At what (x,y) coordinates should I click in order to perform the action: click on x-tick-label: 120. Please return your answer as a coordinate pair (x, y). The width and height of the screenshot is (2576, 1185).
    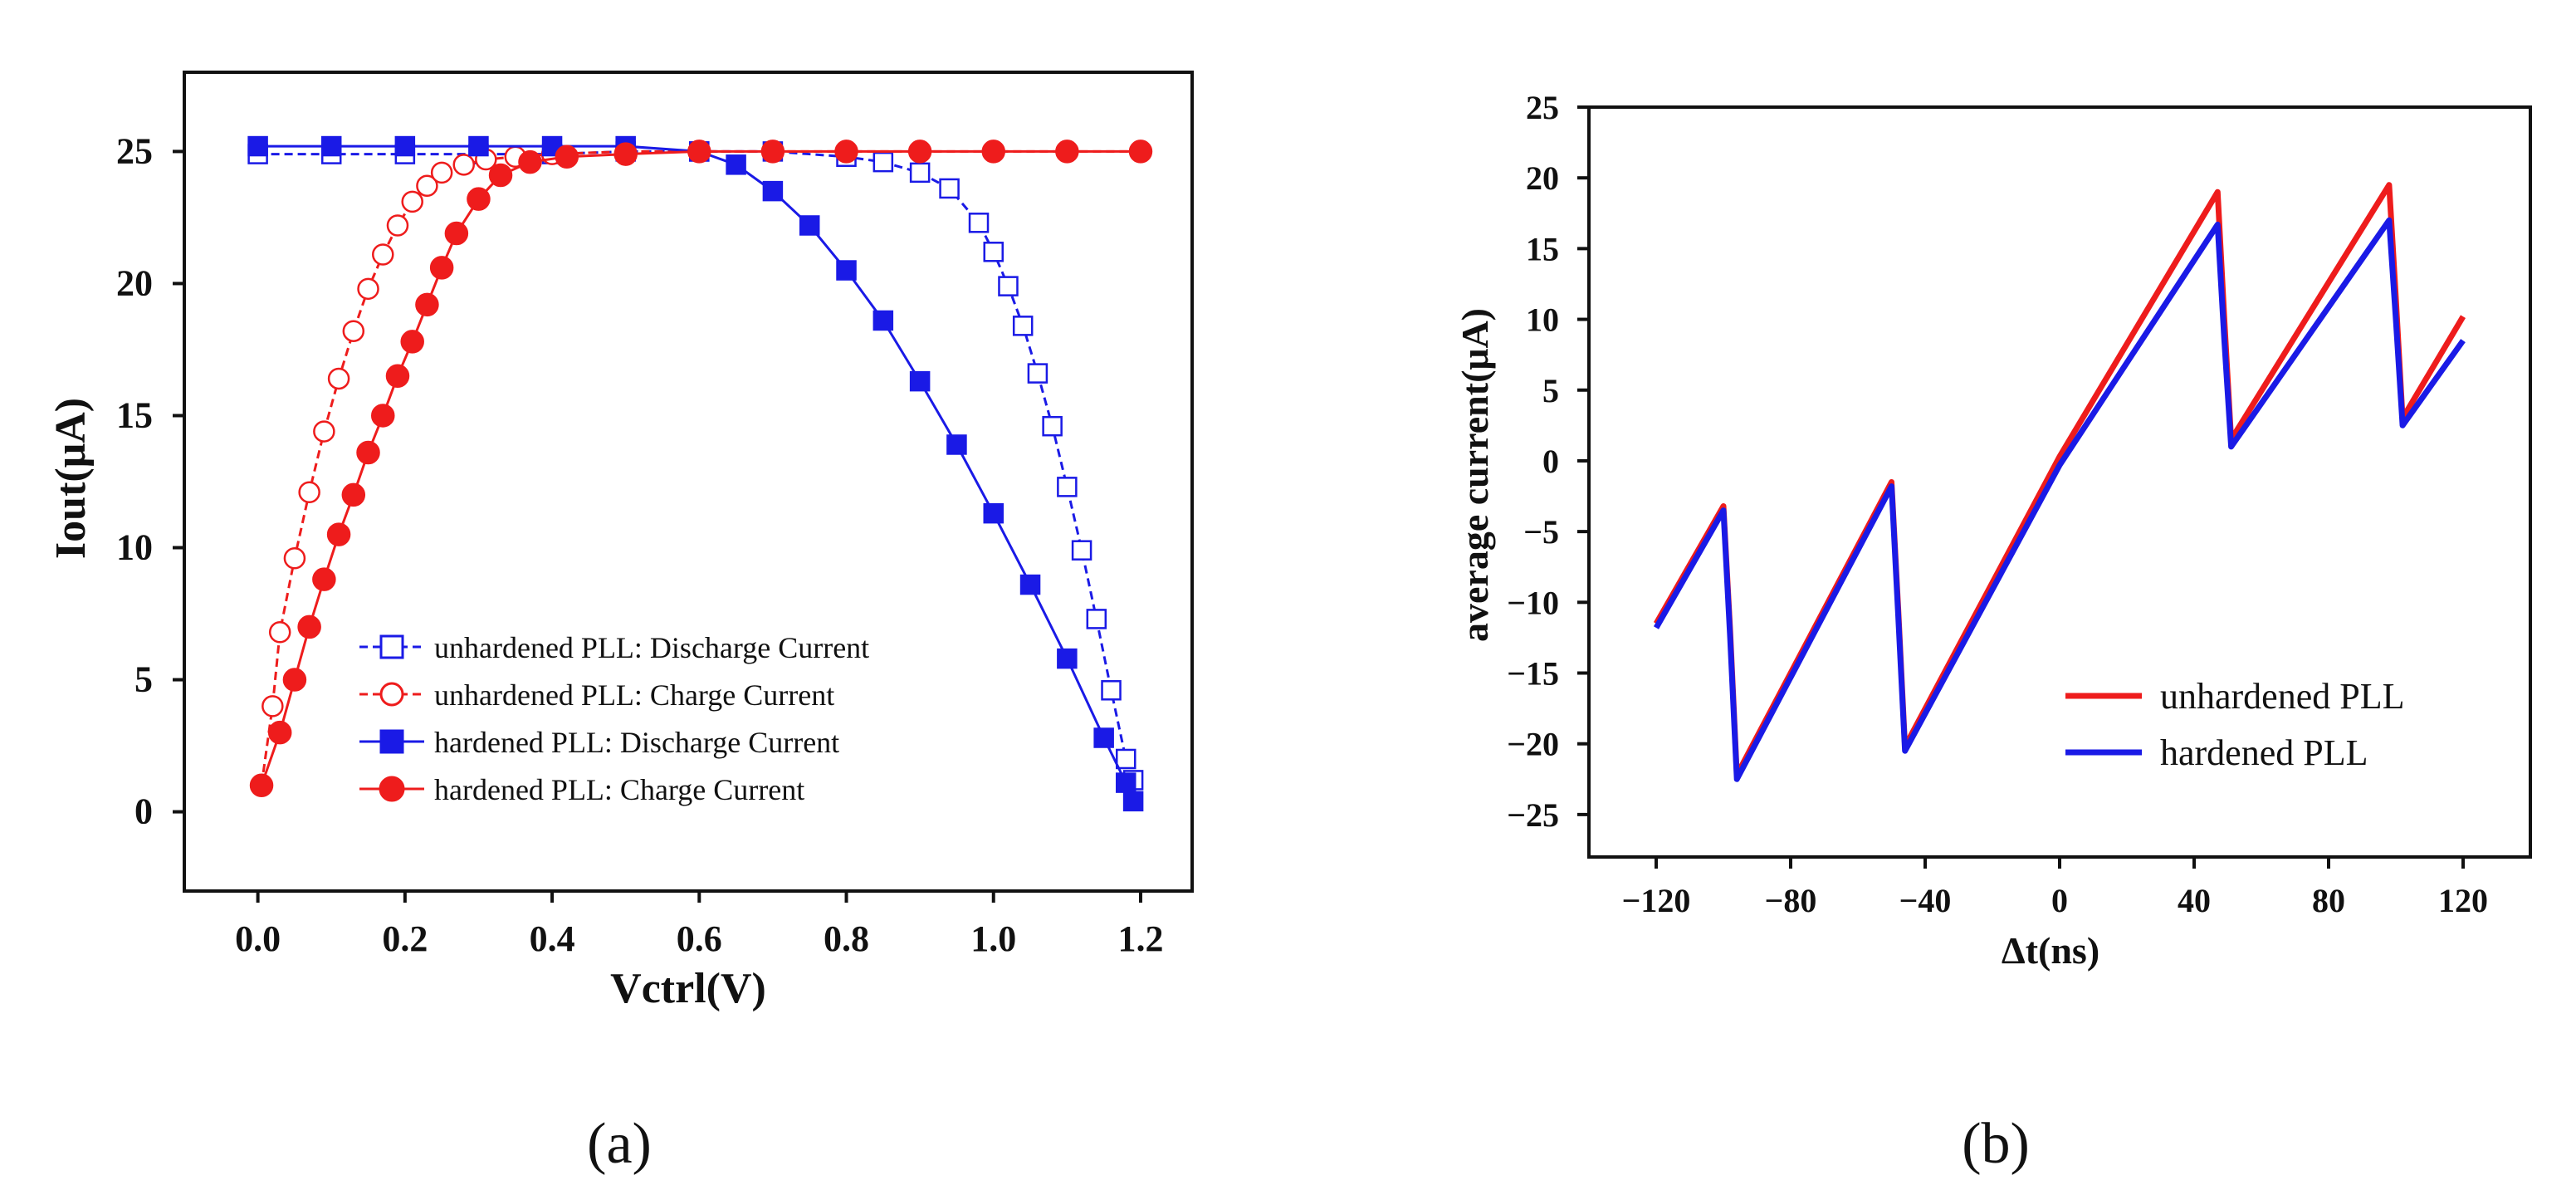
    Looking at the image, I should click on (2463, 900).